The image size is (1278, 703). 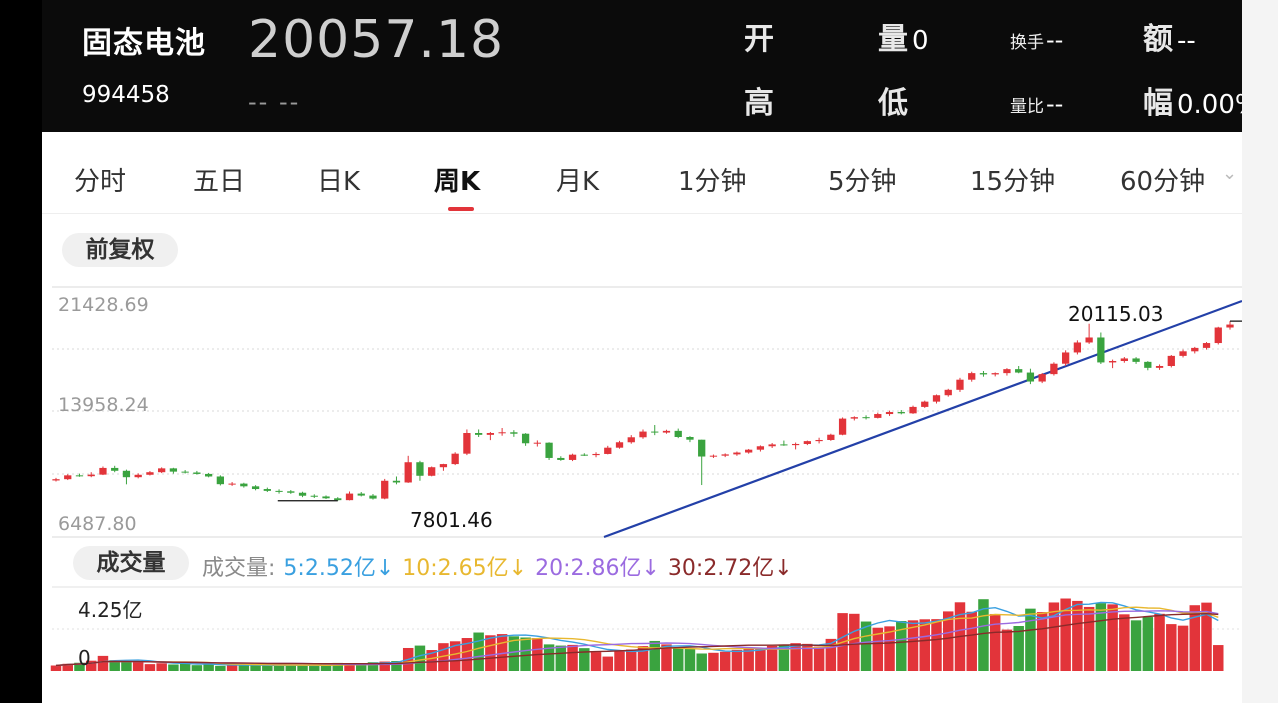 I want to click on price-change: -- --, so click(x=274, y=102).